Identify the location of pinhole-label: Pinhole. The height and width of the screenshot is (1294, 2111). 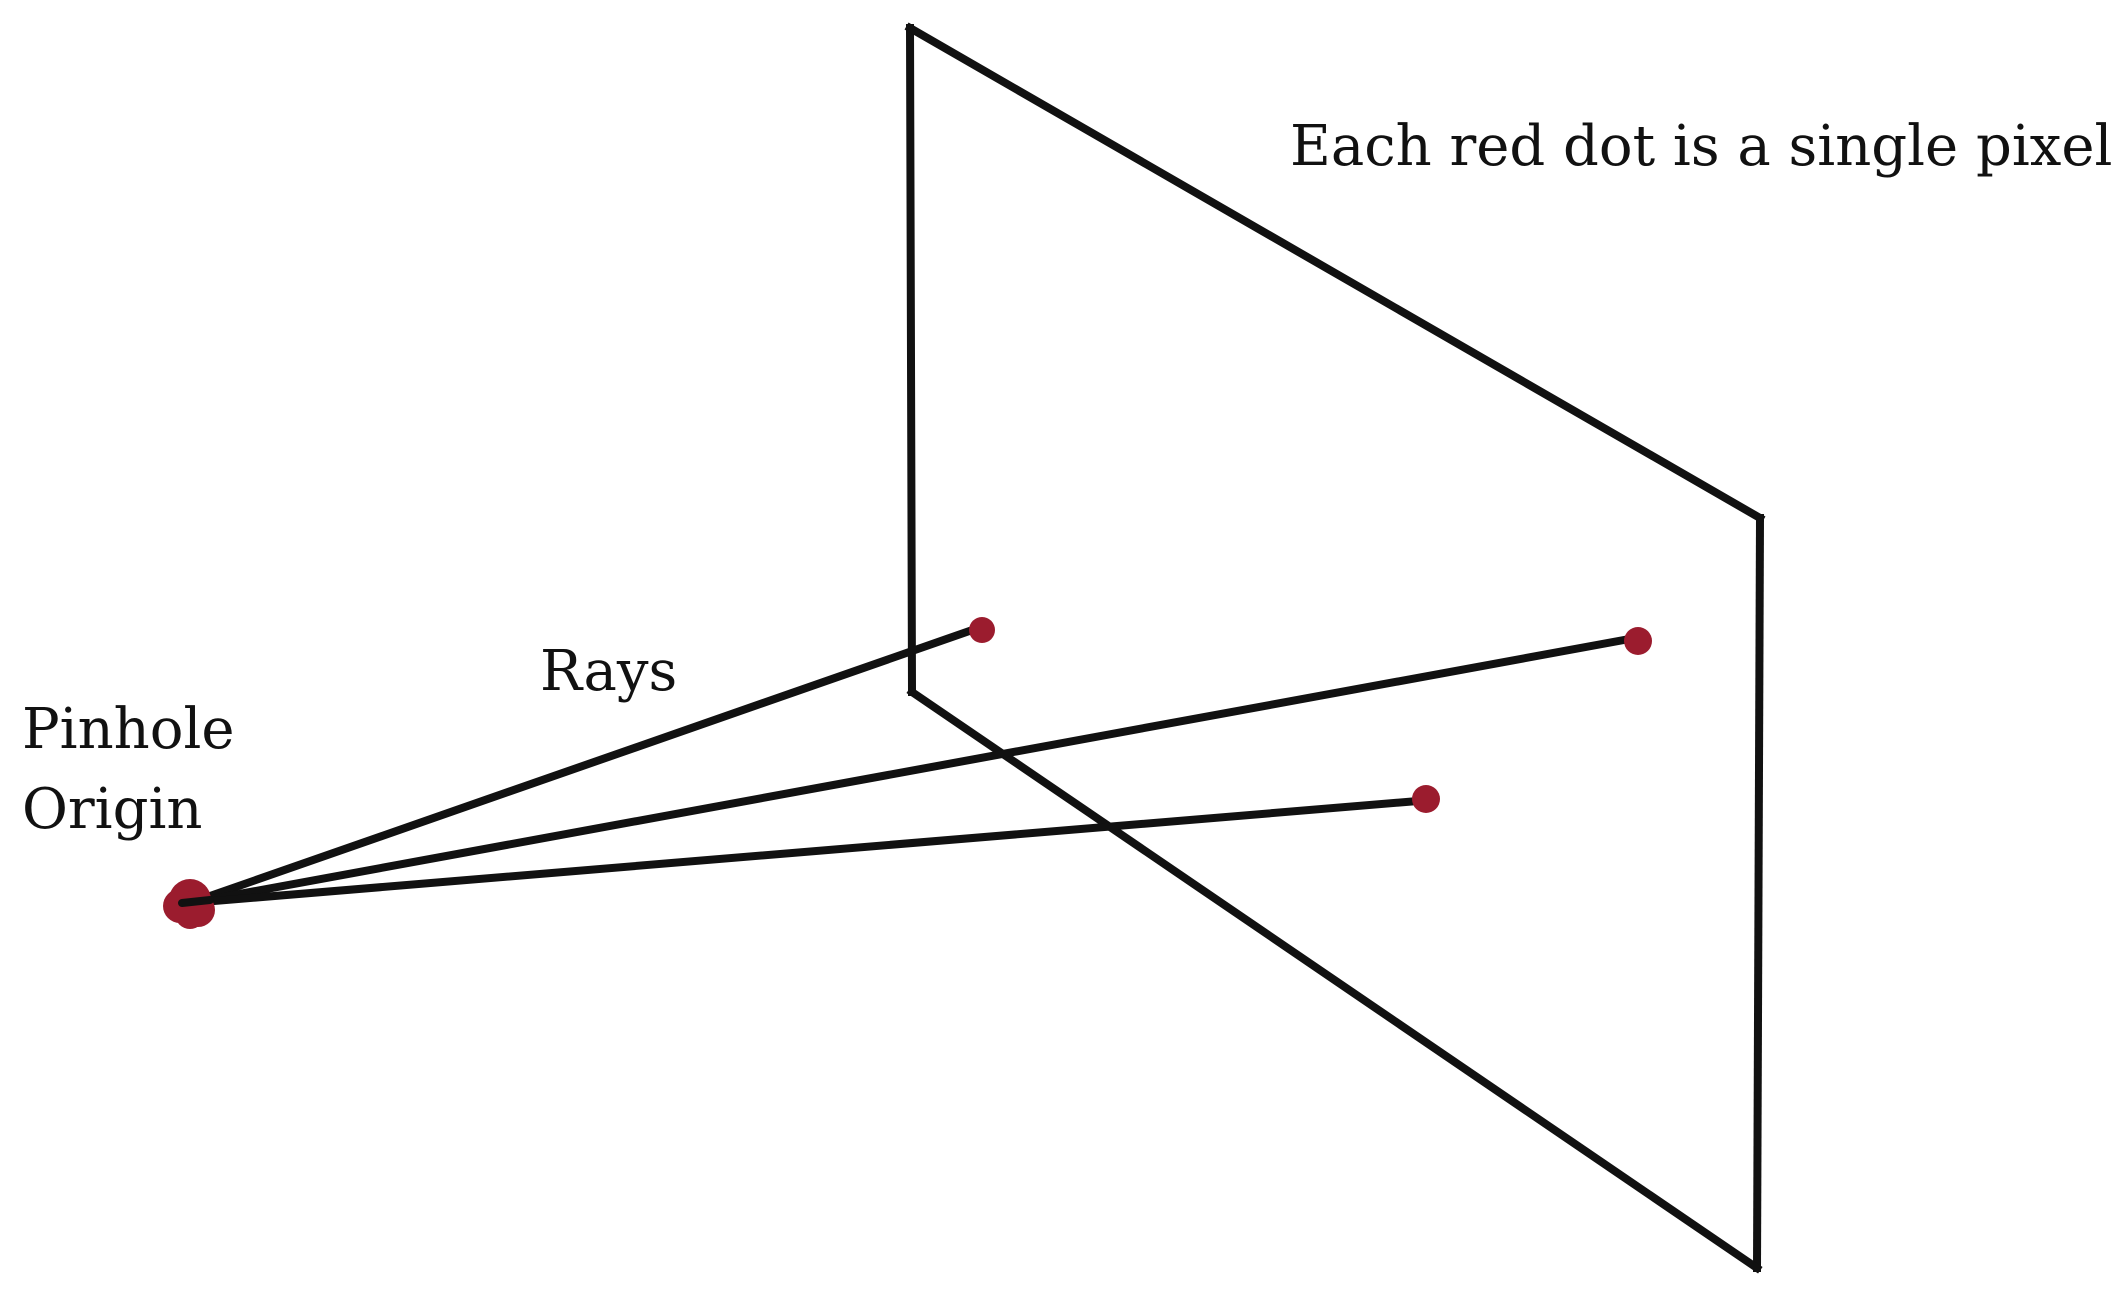
(128, 729).